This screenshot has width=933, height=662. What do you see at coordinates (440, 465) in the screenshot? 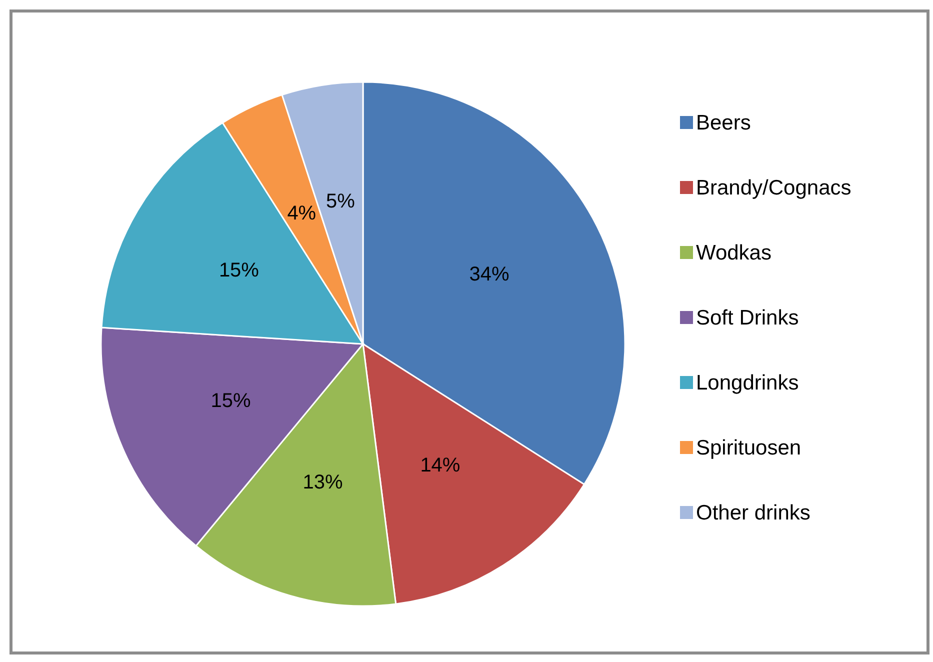
I see `data-label: 14%` at bounding box center [440, 465].